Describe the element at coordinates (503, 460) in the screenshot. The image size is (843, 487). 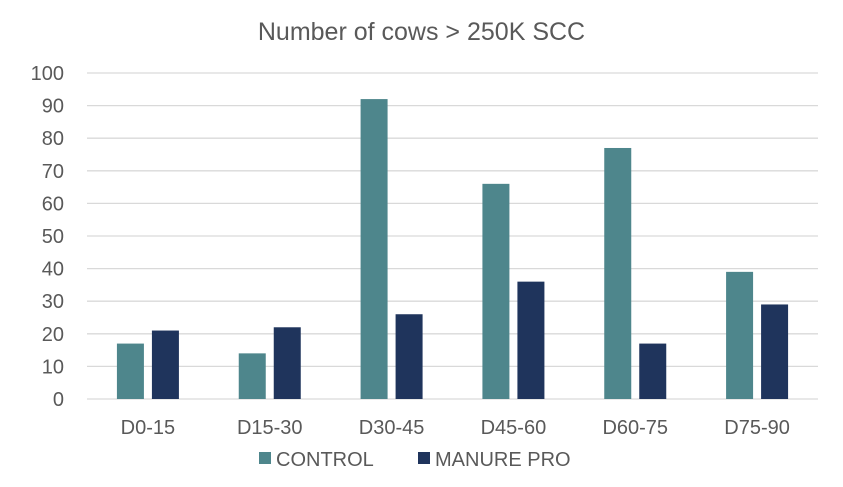
I see `legend-label: MANURE PRO` at that location.